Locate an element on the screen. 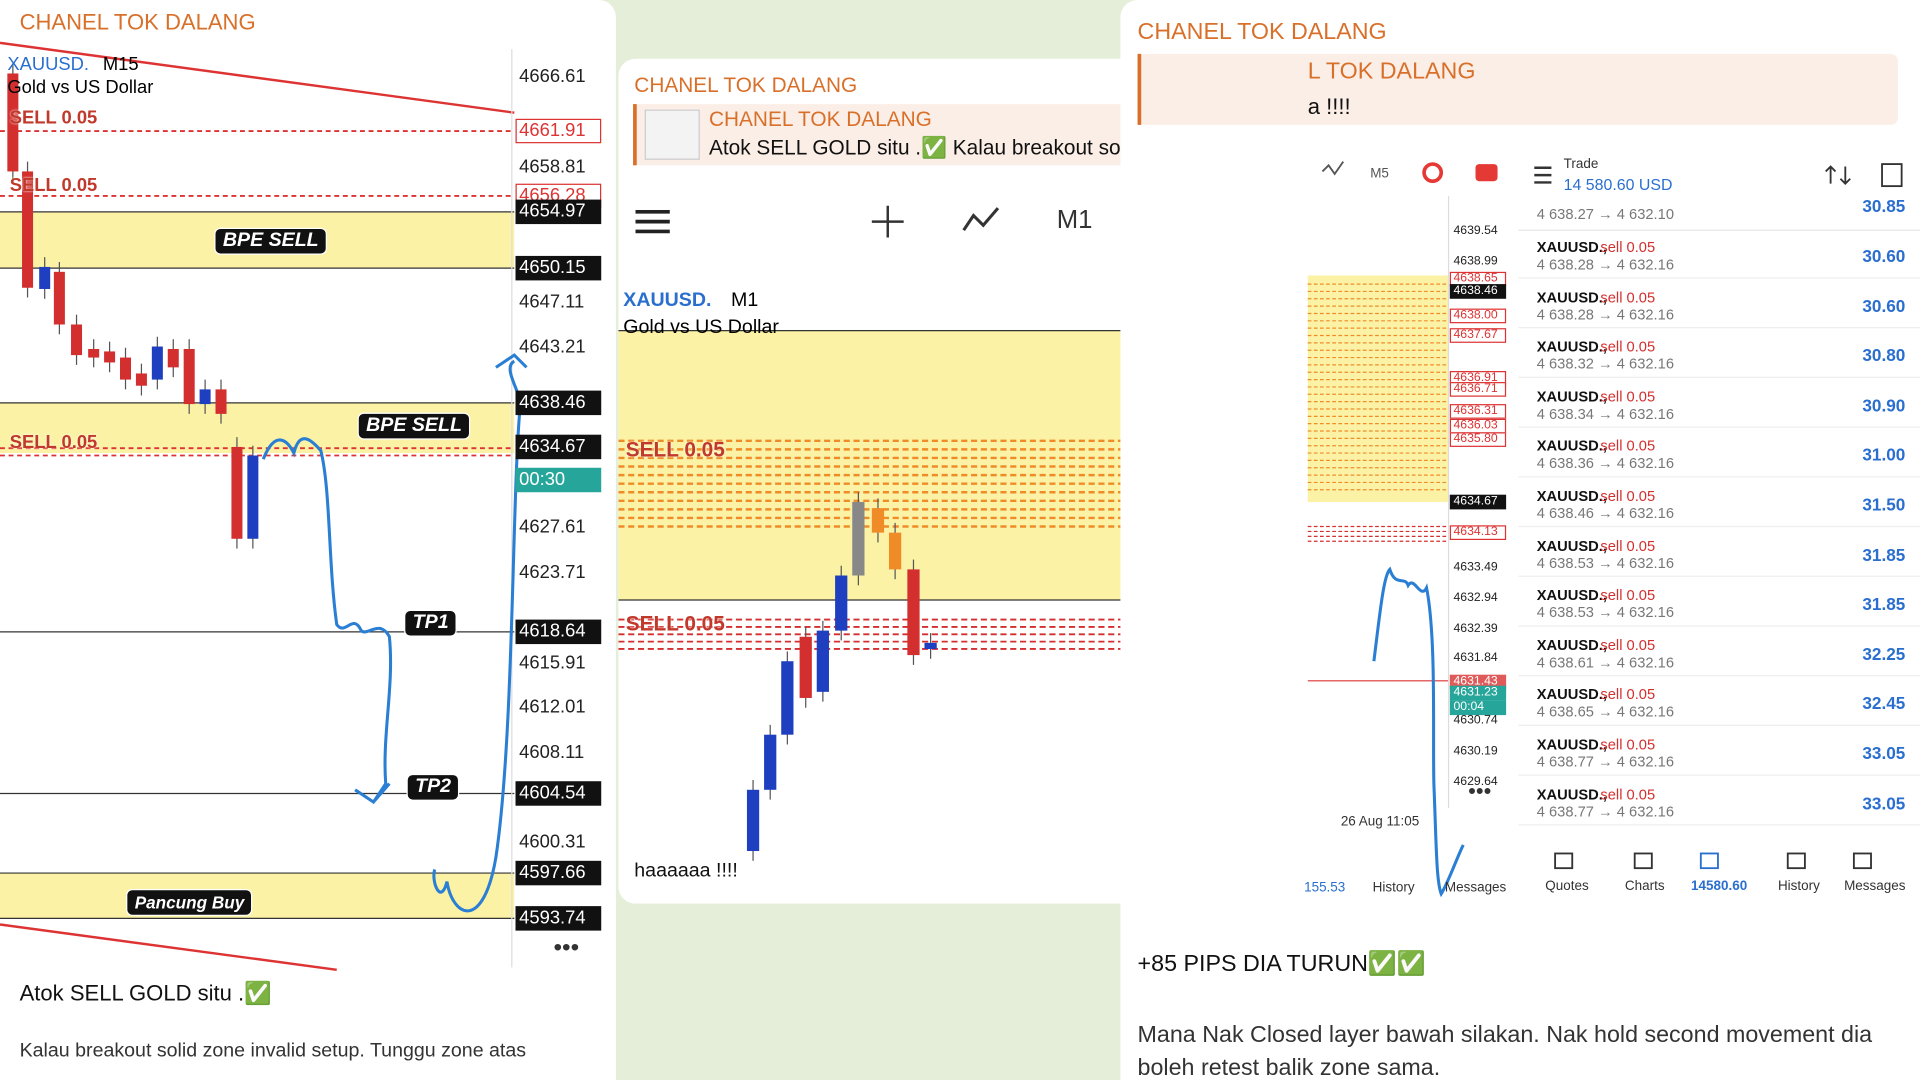 The height and width of the screenshot is (1080, 1920). price-label: 4618.64 is located at coordinates (558, 632).